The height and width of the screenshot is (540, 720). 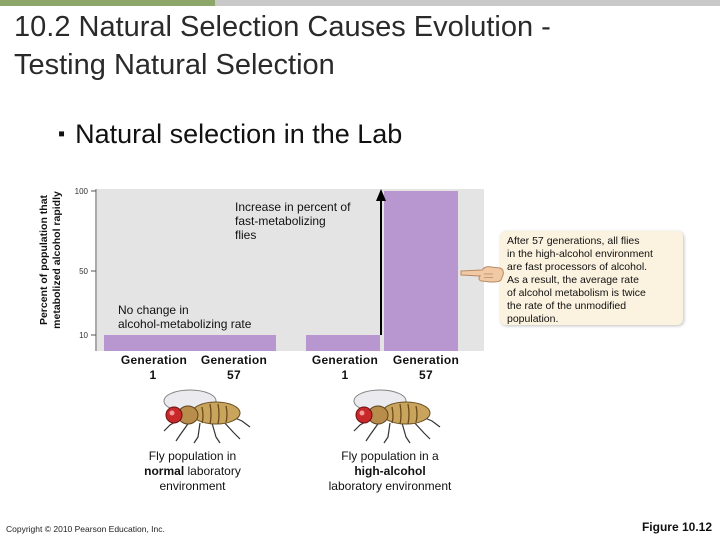 What do you see at coordinates (280, 221) in the screenshot?
I see `increase-annotation-line2: fast-metabolizing` at bounding box center [280, 221].